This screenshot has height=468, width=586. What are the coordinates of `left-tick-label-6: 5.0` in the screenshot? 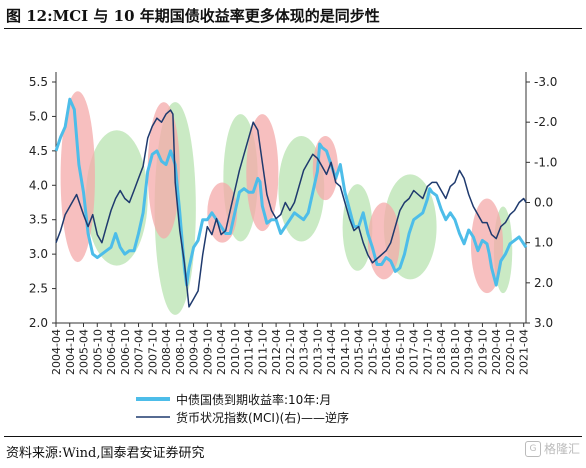 It's located at (38, 116).